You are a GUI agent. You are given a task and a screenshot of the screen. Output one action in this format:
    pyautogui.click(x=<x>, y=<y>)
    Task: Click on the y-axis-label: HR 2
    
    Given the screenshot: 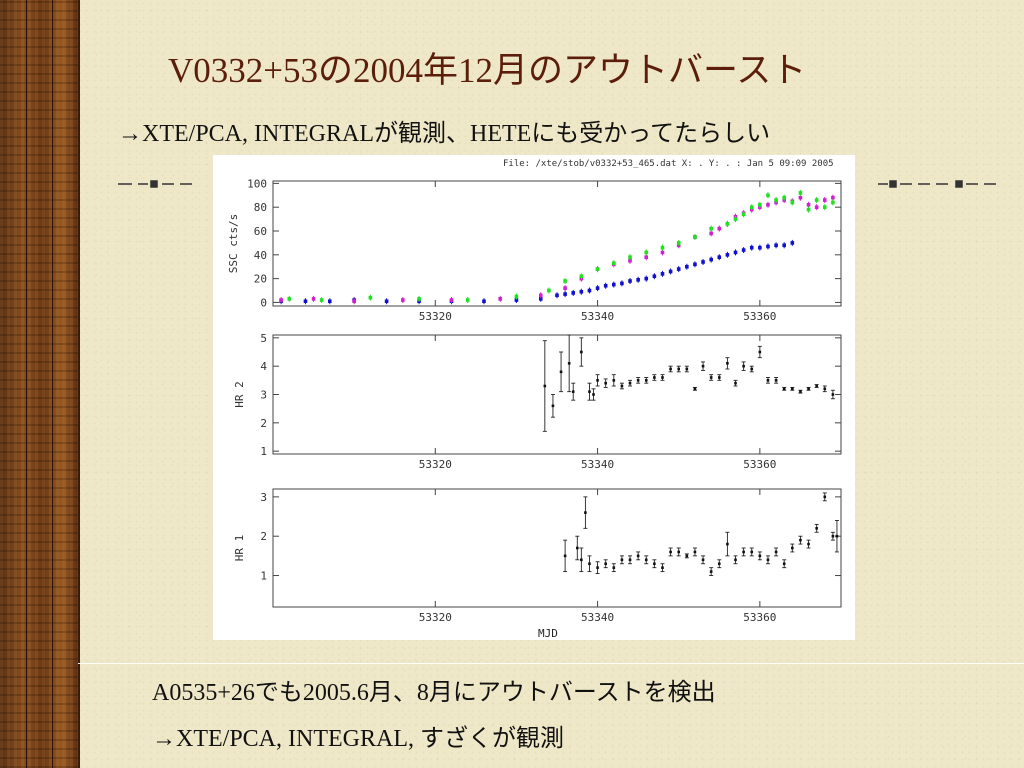 What is the action you would take?
    pyautogui.click(x=239, y=394)
    